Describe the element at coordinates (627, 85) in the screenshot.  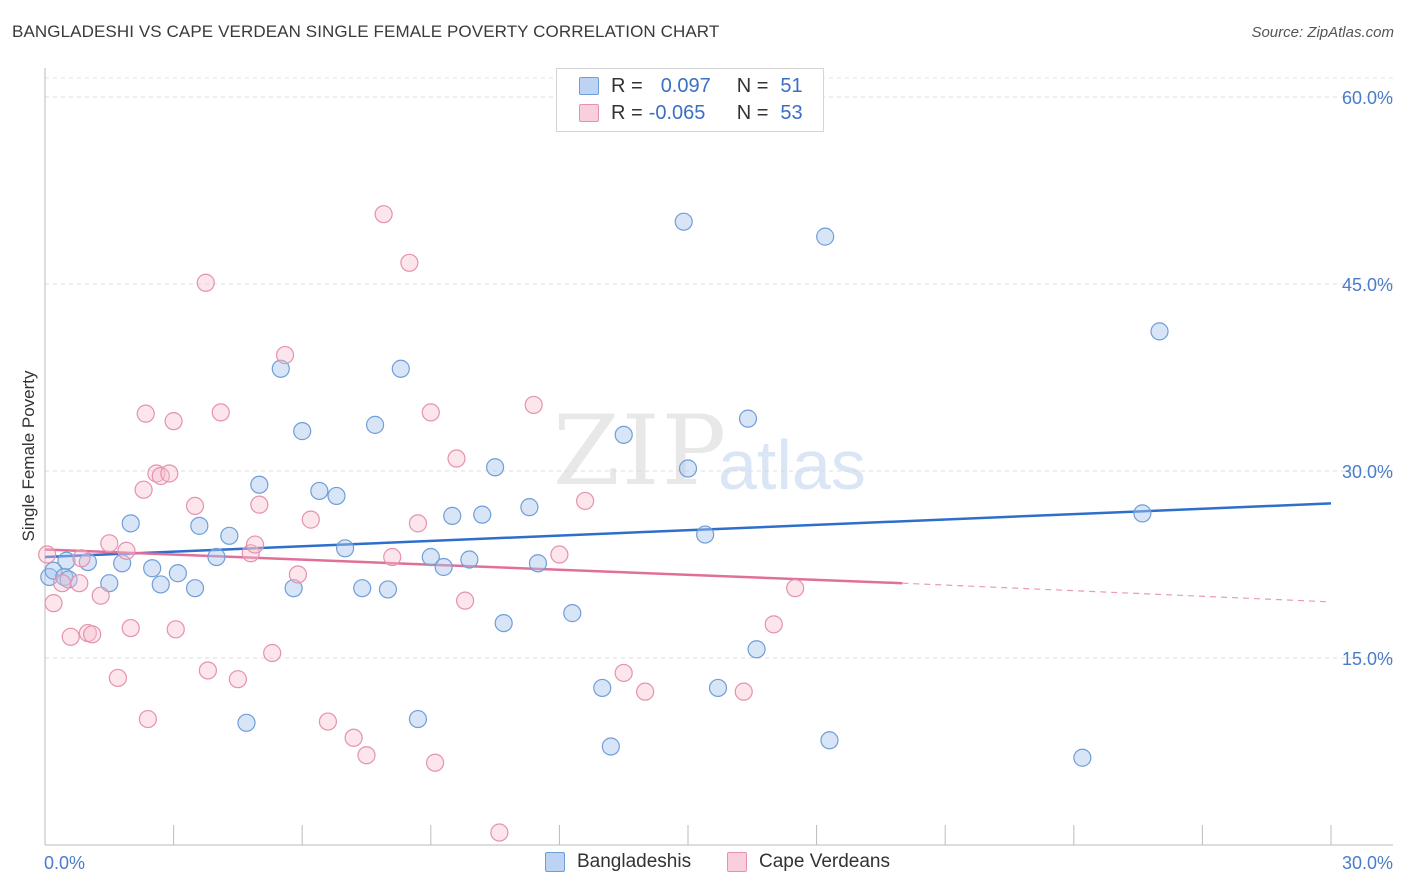
I see `legend-r-label: R =` at that location.